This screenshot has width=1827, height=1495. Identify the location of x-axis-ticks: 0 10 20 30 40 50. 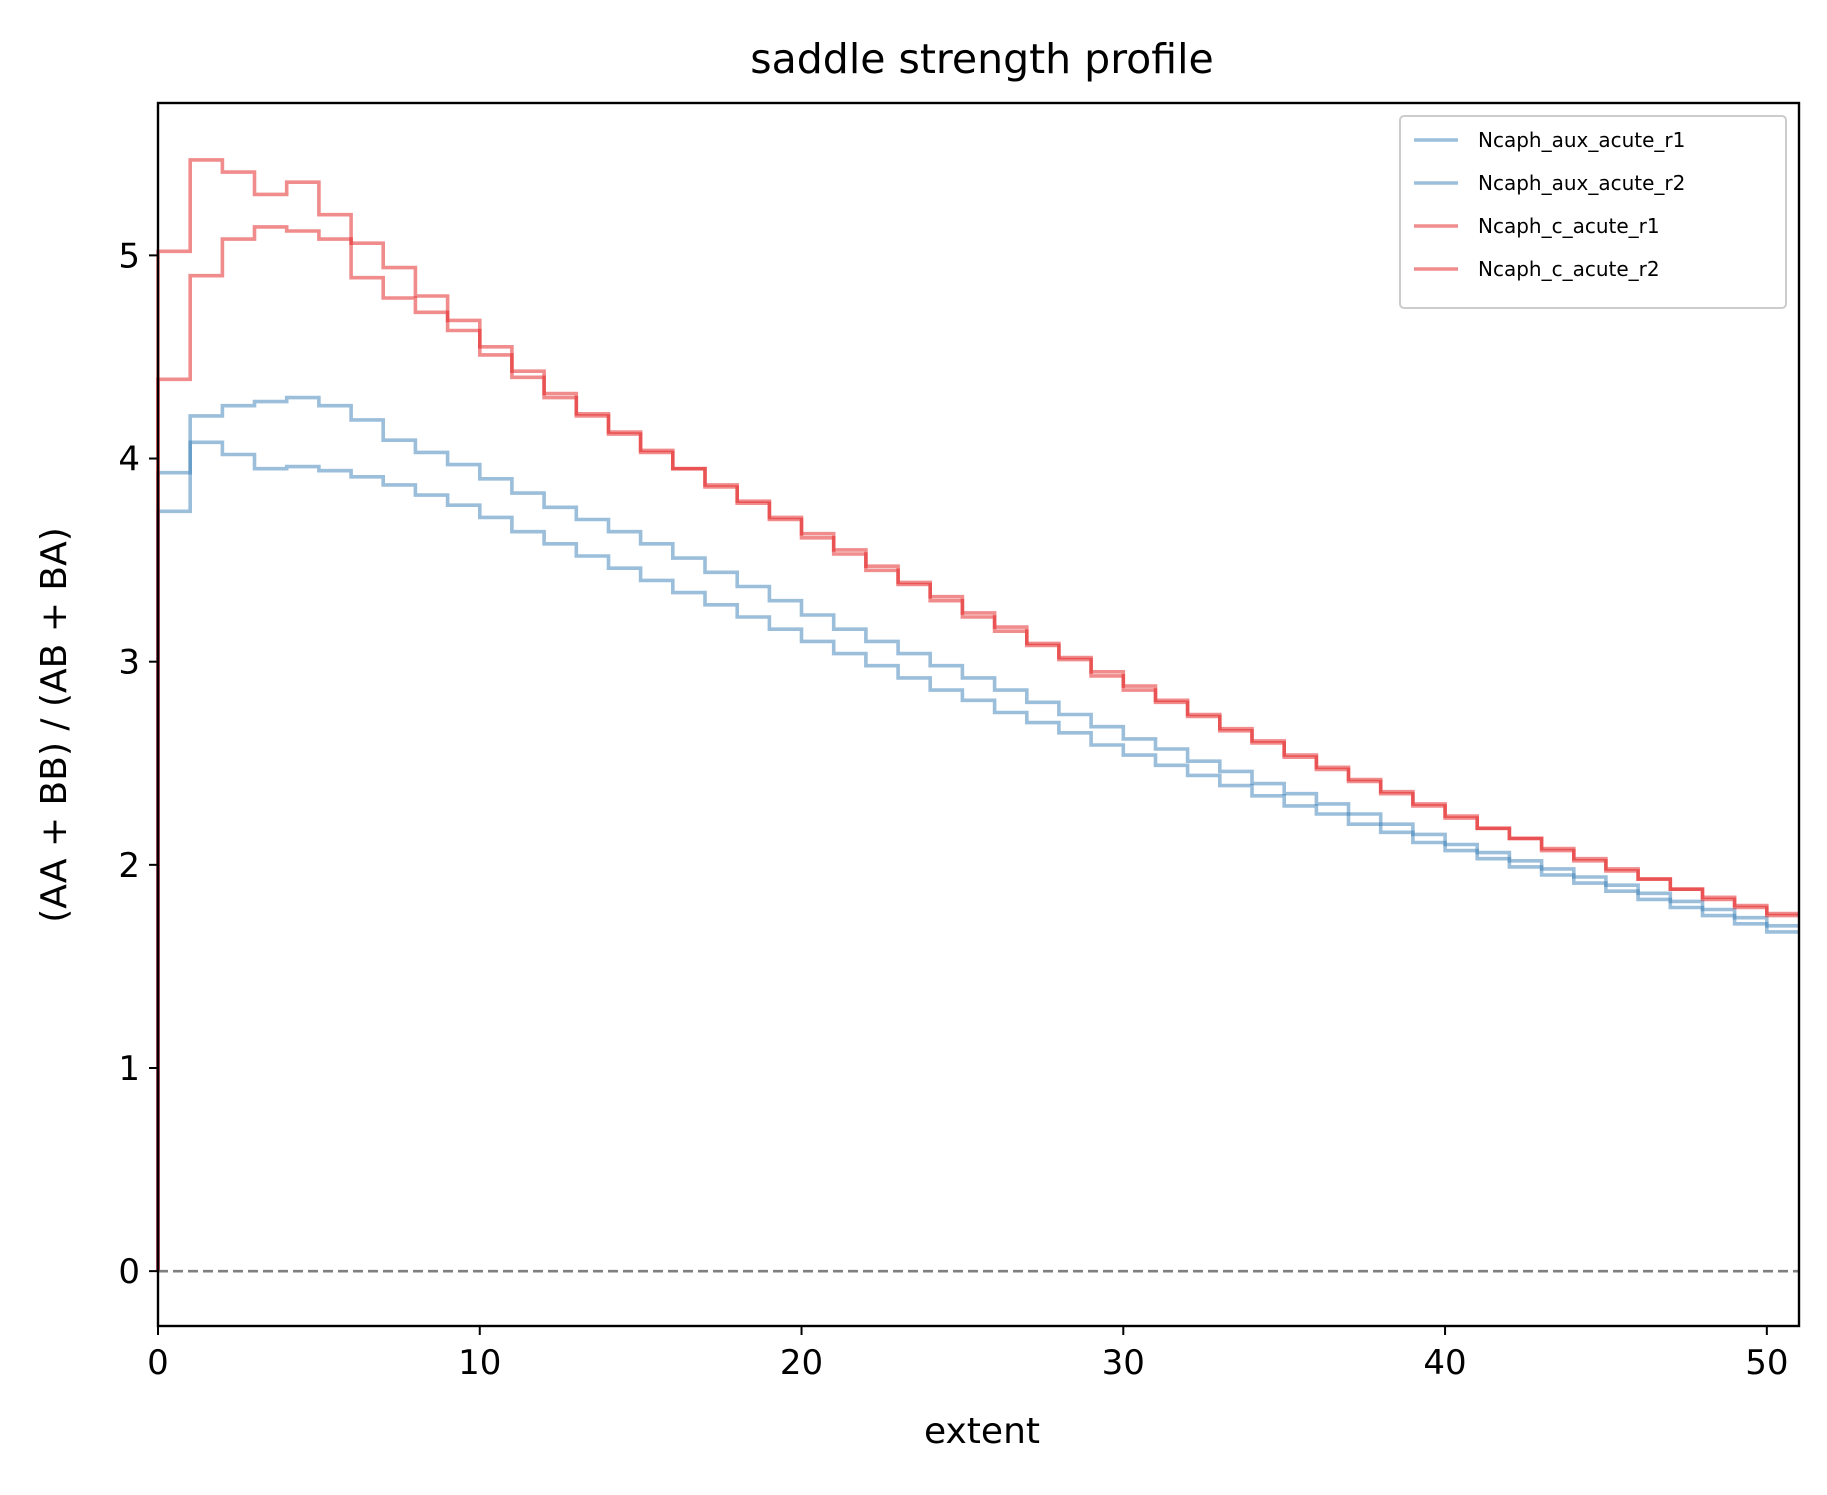
(967, 1354).